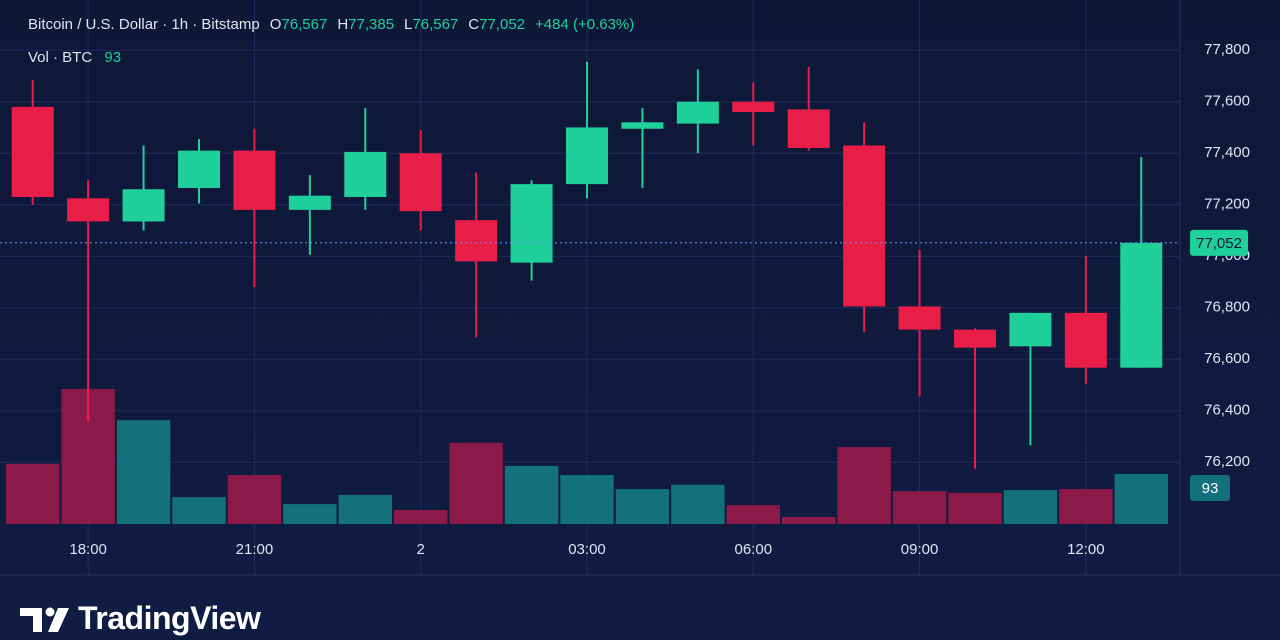  Describe the element at coordinates (275, 24) in the screenshot. I see `legend-key: O` at that location.